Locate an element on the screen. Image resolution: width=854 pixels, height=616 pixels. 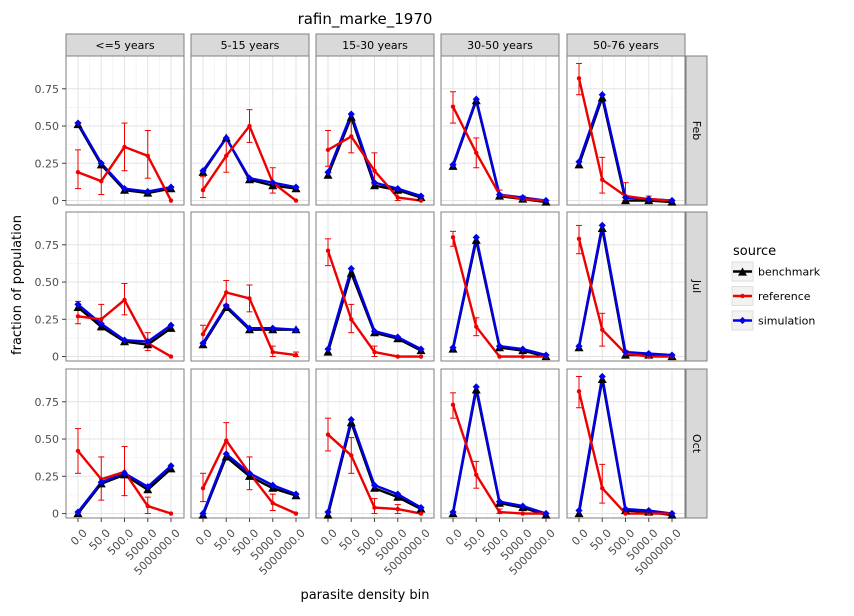
facet-strip-row-label: Oct is located at coordinates (696, 444).